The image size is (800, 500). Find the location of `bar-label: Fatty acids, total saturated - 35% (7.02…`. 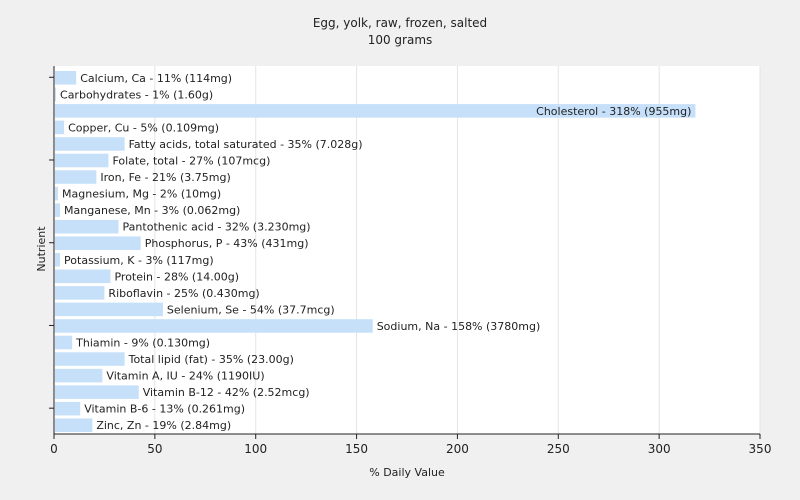

bar-label: Fatty acids, total saturated - 35% (7.02… is located at coordinates (246, 144).